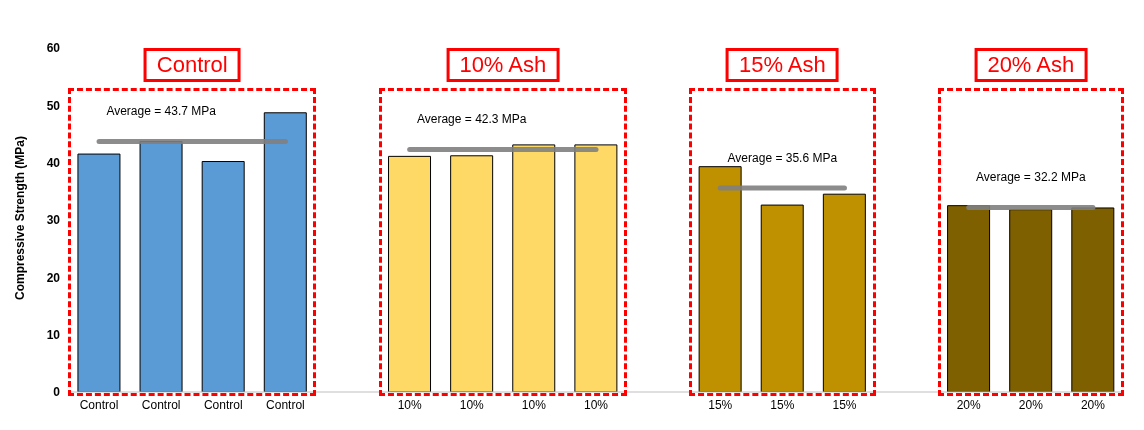 The height and width of the screenshot is (430, 1144). Describe the element at coordinates (53, 277) in the screenshot. I see `y-tick-label: 20` at that location.